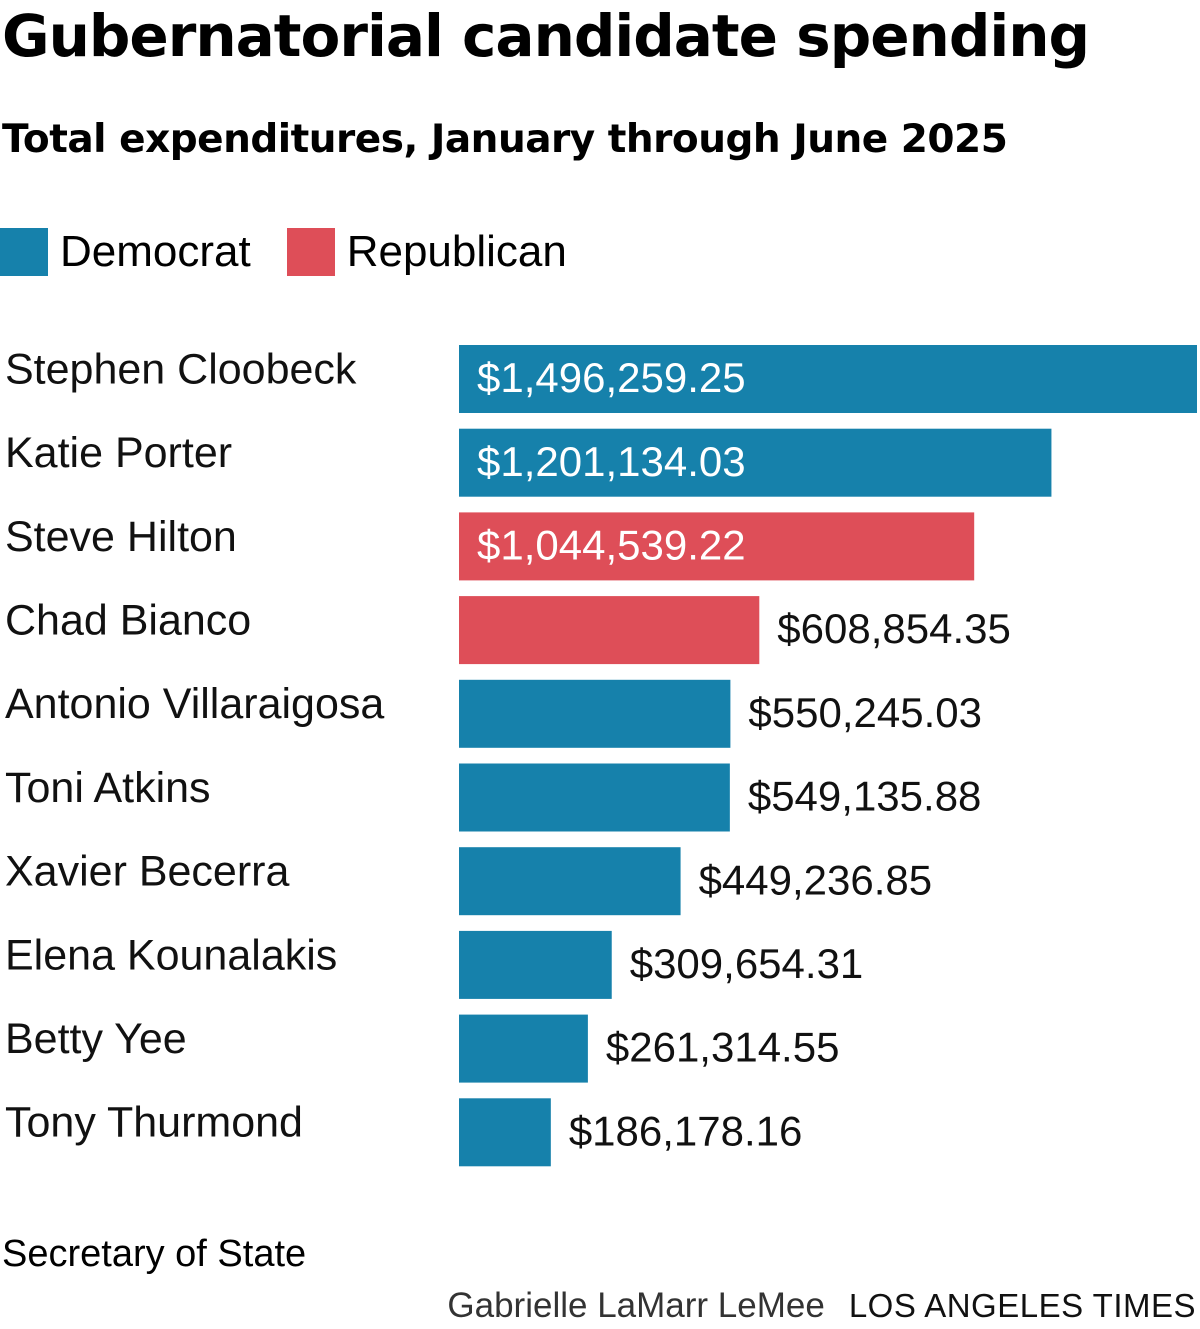 This screenshot has height=1329, width=1200. I want to click on category-label: Elena Kounalakis, so click(171, 955).